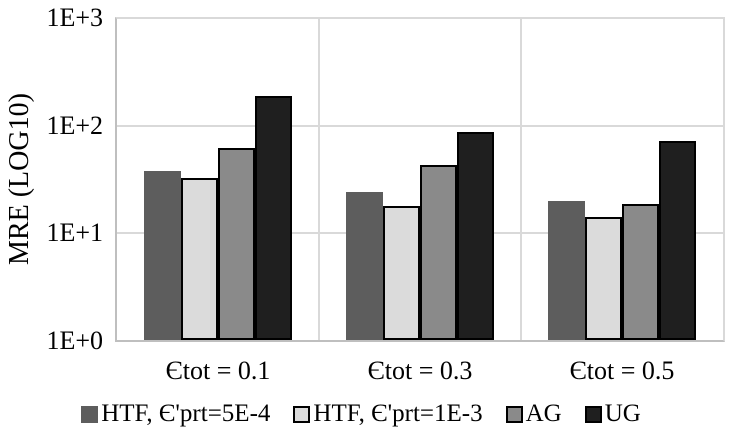  What do you see at coordinates (622, 413) in the screenshot?
I see `legend-label: UG` at bounding box center [622, 413].